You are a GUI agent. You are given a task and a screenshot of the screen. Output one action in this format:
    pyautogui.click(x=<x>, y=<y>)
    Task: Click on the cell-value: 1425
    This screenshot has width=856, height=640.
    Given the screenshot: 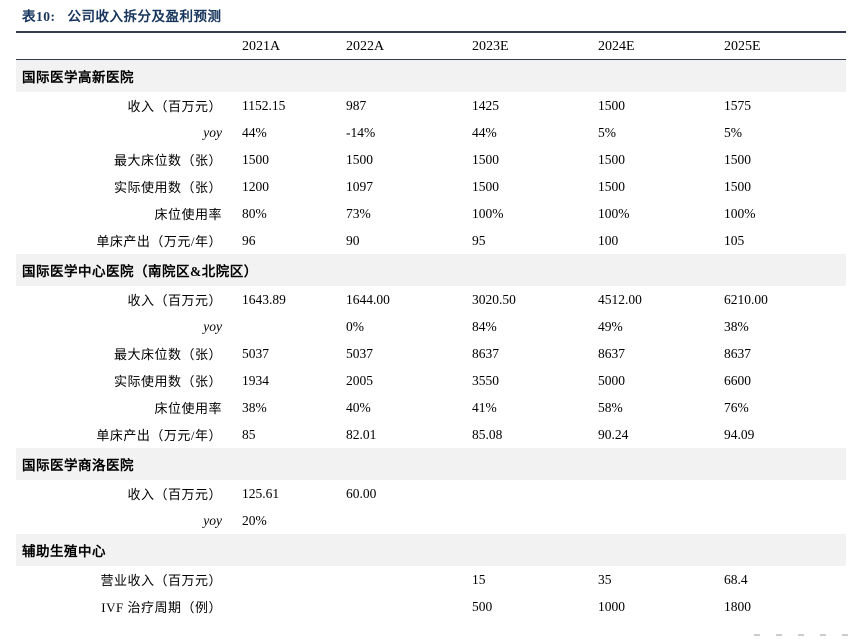 What is the action you would take?
    pyautogui.click(x=485, y=105)
    